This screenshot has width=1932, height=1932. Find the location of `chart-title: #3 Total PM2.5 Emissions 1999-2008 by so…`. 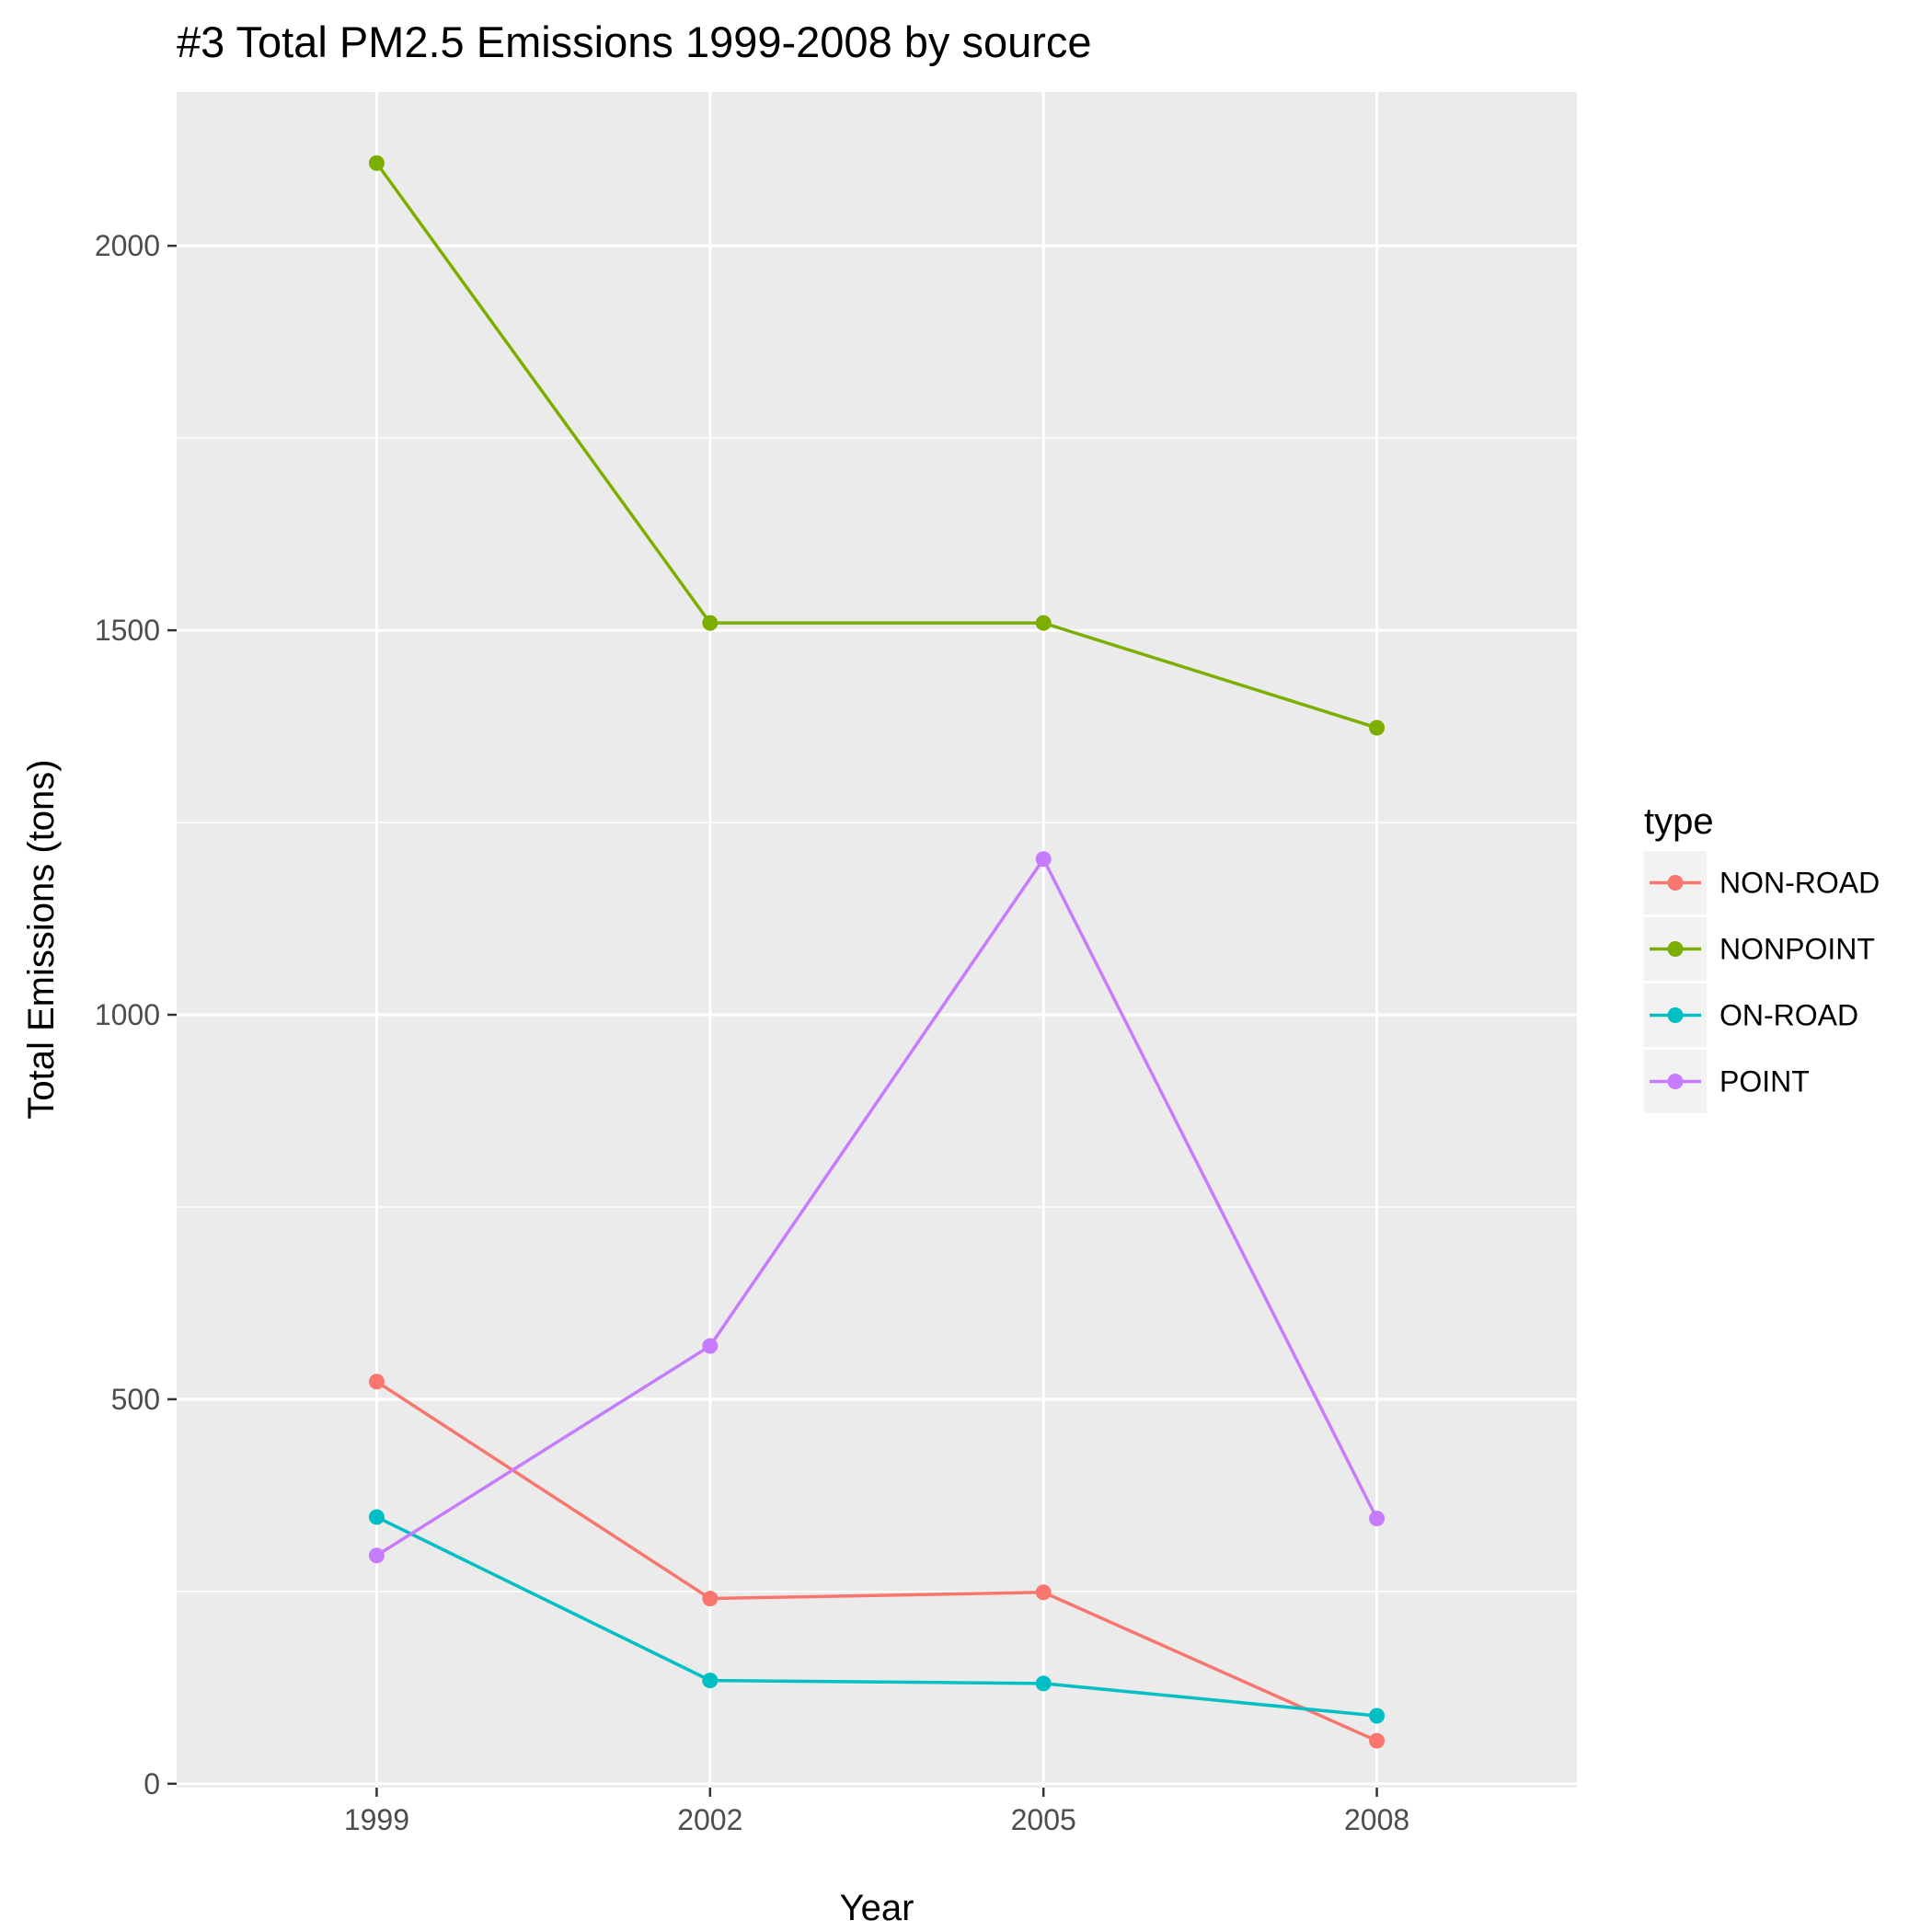

chart-title: #3 Total PM2.5 Emissions 1999-2008 by so… is located at coordinates (634, 41).